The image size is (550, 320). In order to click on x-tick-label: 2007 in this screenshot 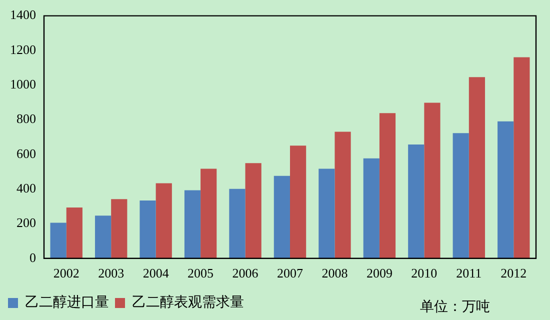, I will do `click(290, 273)`.